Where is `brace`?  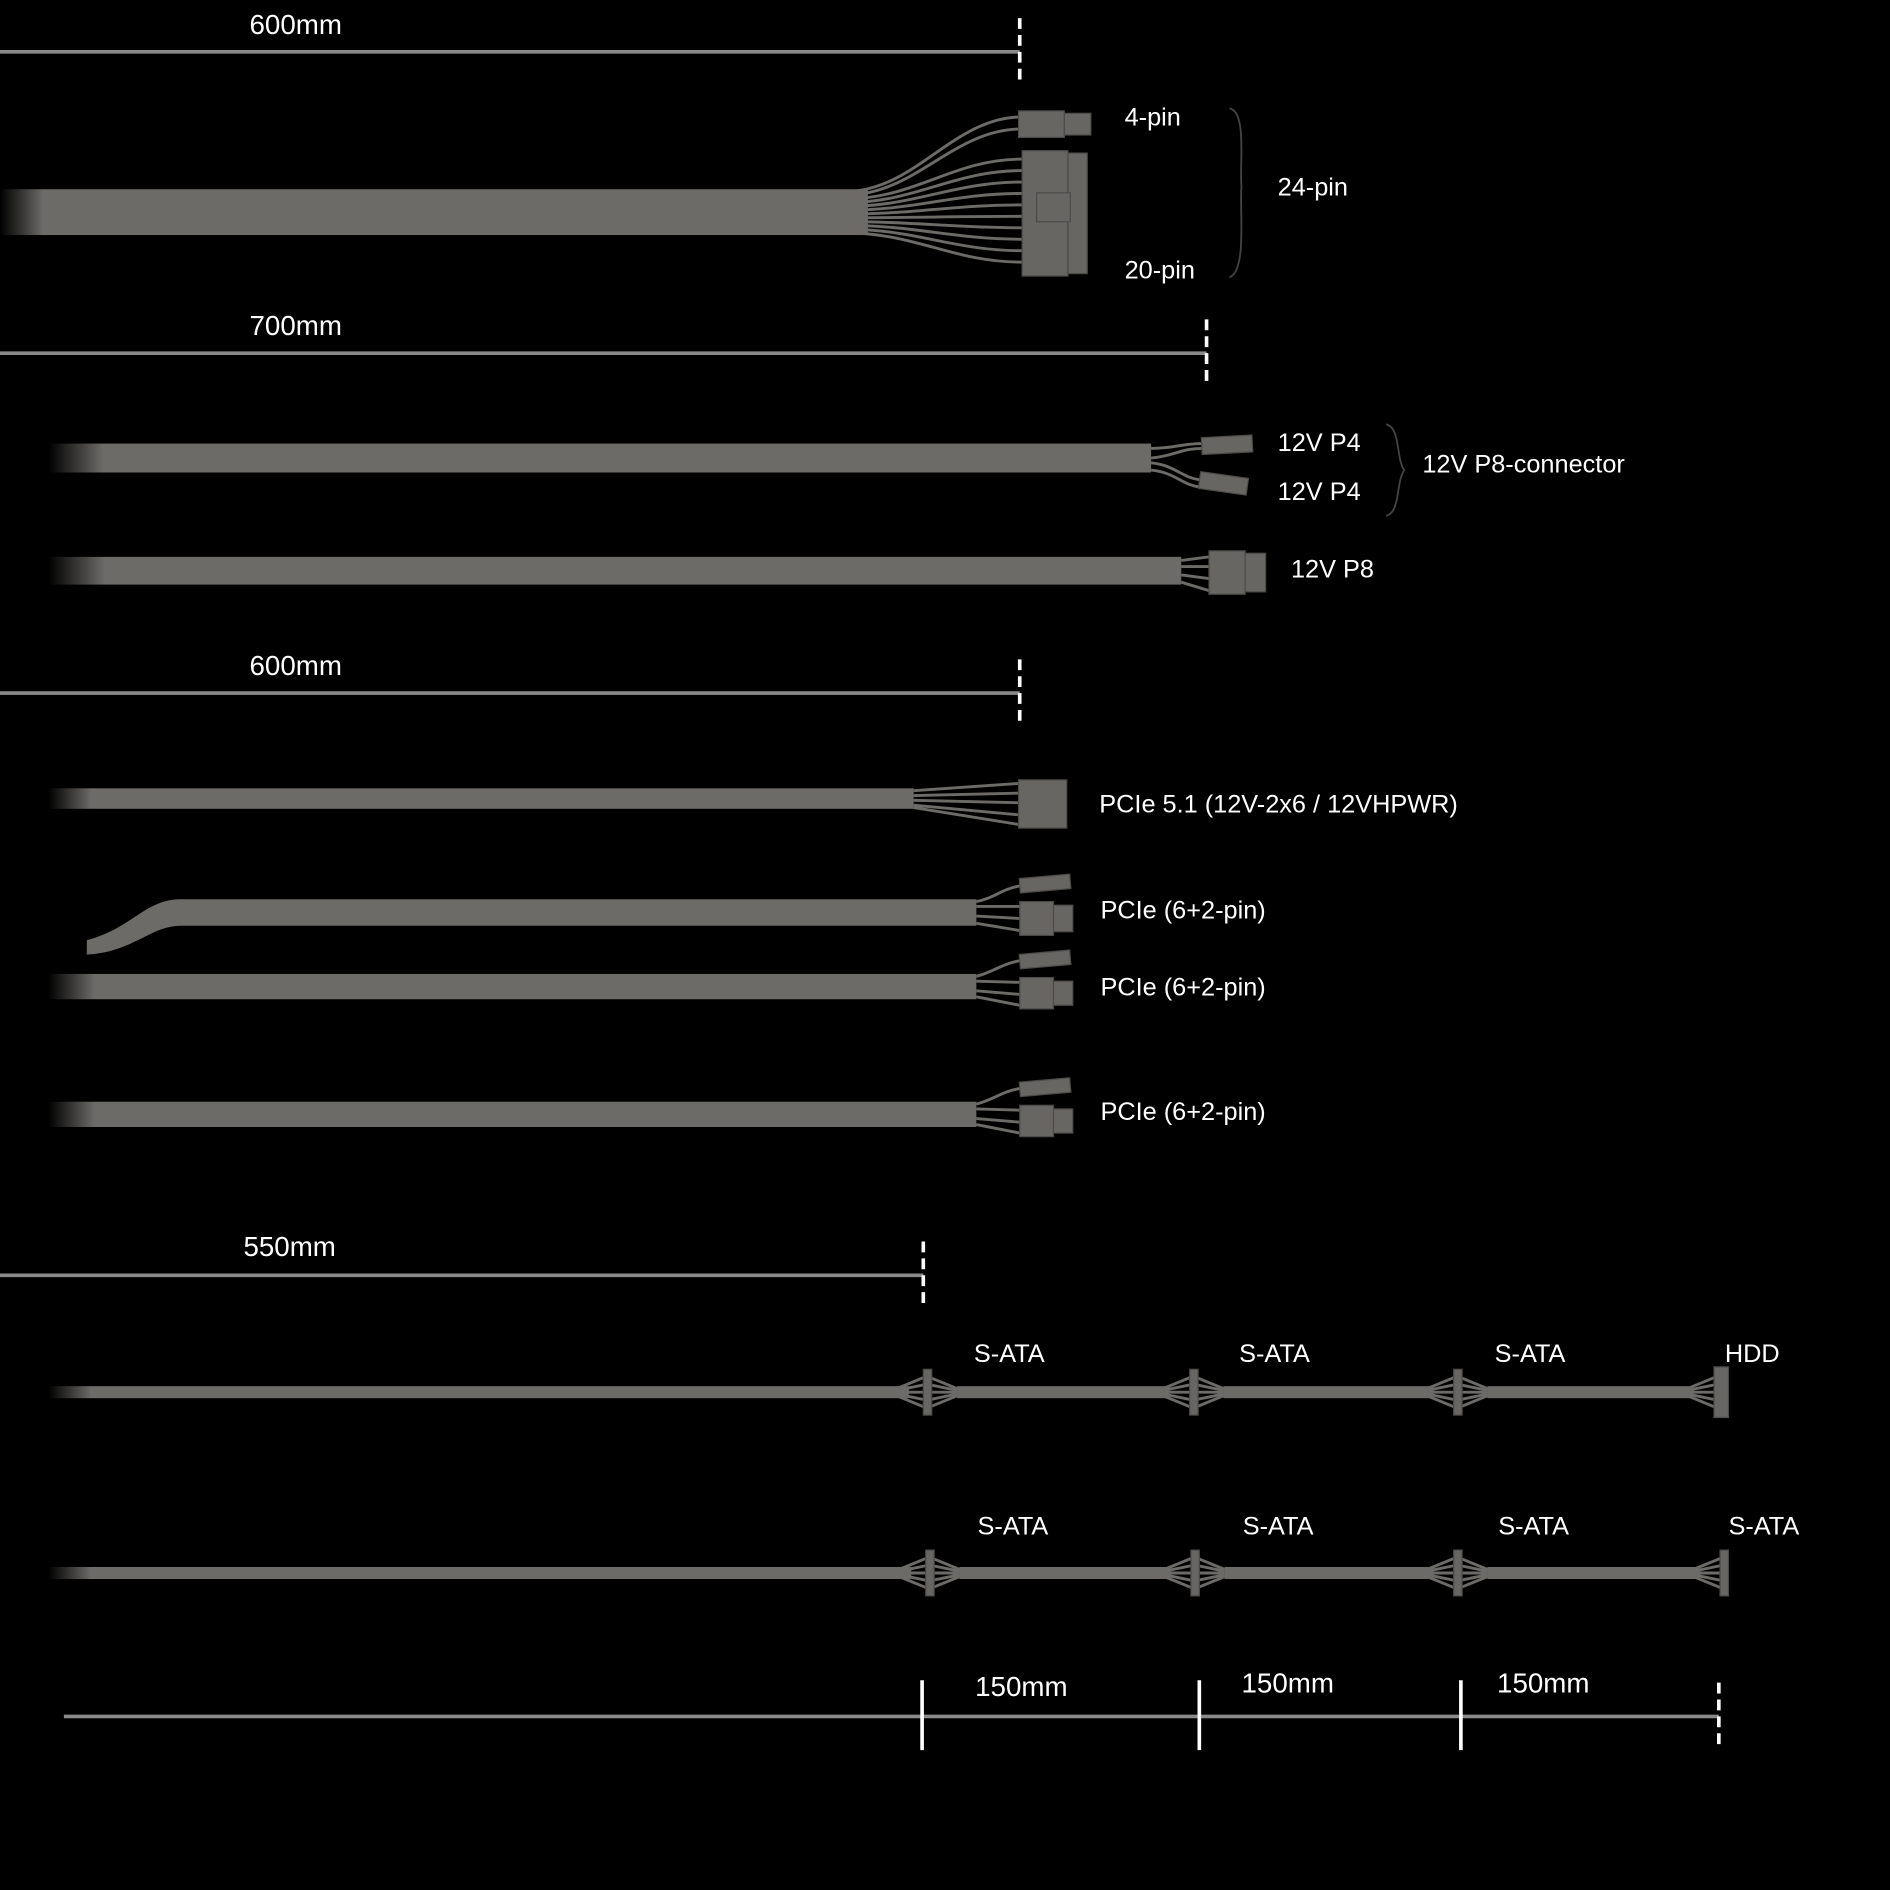 brace is located at coordinates (1235, 193).